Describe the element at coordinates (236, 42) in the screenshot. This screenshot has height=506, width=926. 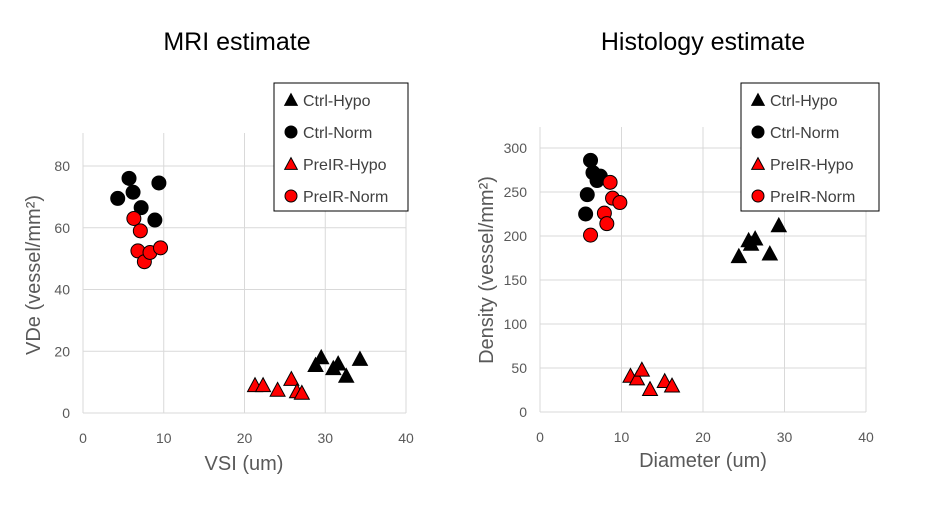
I see `chart-title: MRI estimate` at that location.